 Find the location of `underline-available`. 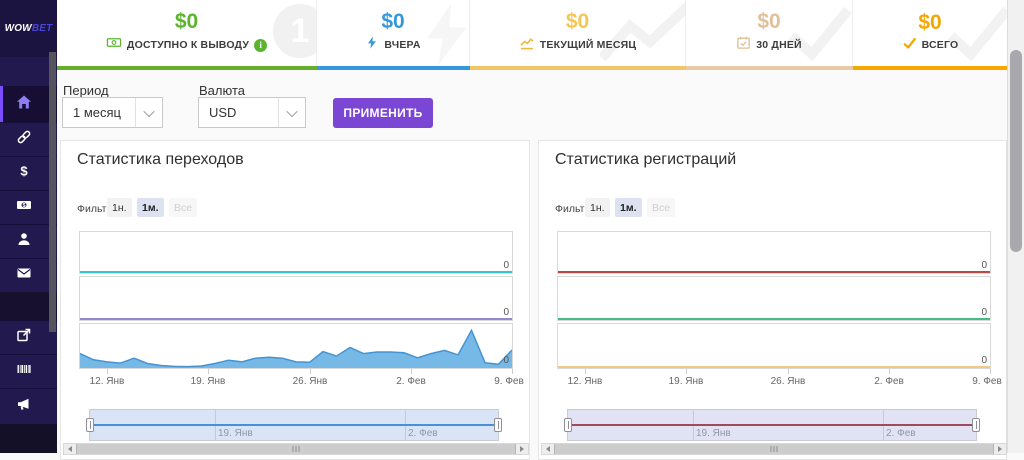

underline-available is located at coordinates (187, 68).